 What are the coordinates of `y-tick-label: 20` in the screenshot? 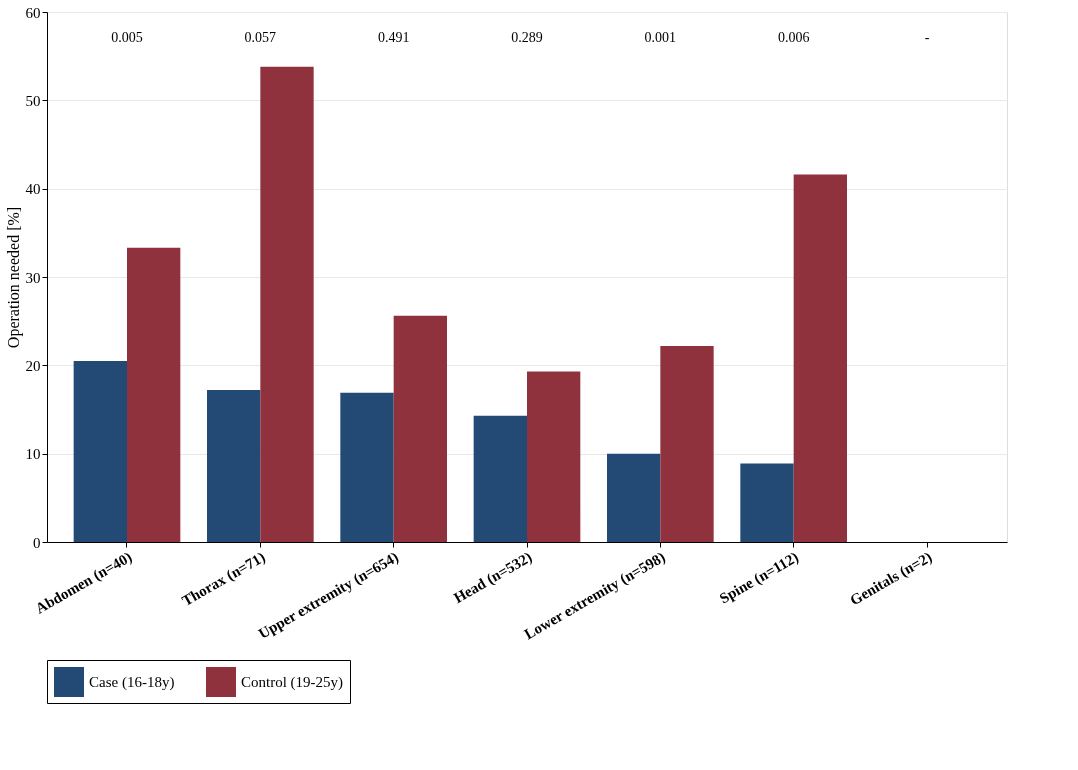 It's located at (33, 365).